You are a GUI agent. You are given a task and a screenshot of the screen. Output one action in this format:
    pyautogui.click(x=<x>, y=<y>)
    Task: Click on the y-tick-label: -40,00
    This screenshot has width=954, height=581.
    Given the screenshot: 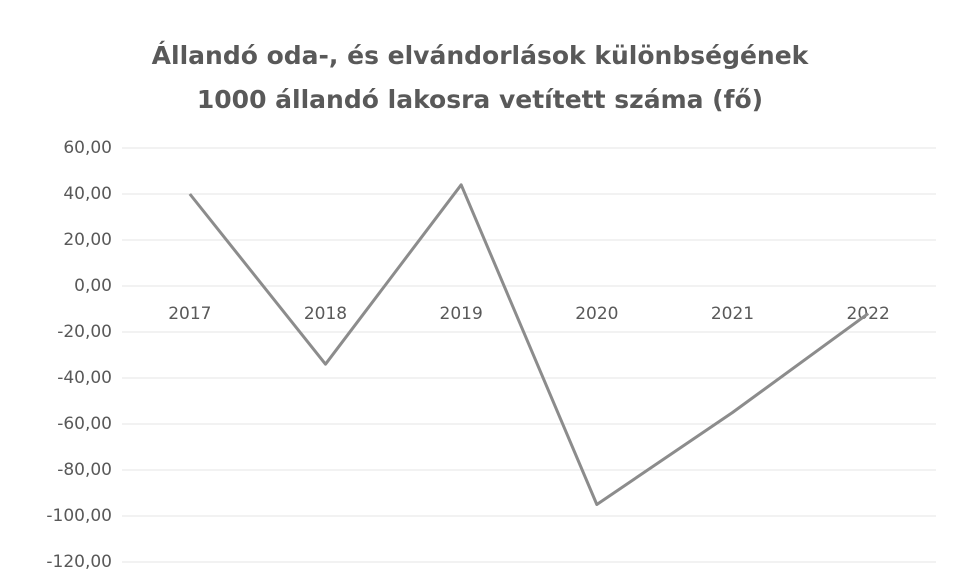 What is the action you would take?
    pyautogui.click(x=84, y=378)
    